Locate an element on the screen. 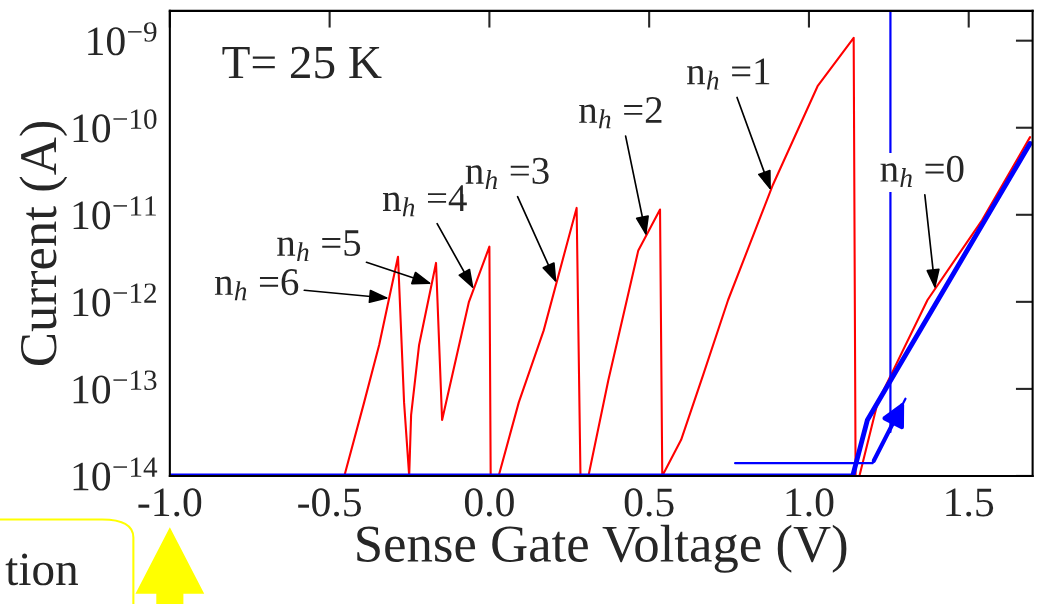  x-tick-label: 1.5 is located at coordinates (970, 502).